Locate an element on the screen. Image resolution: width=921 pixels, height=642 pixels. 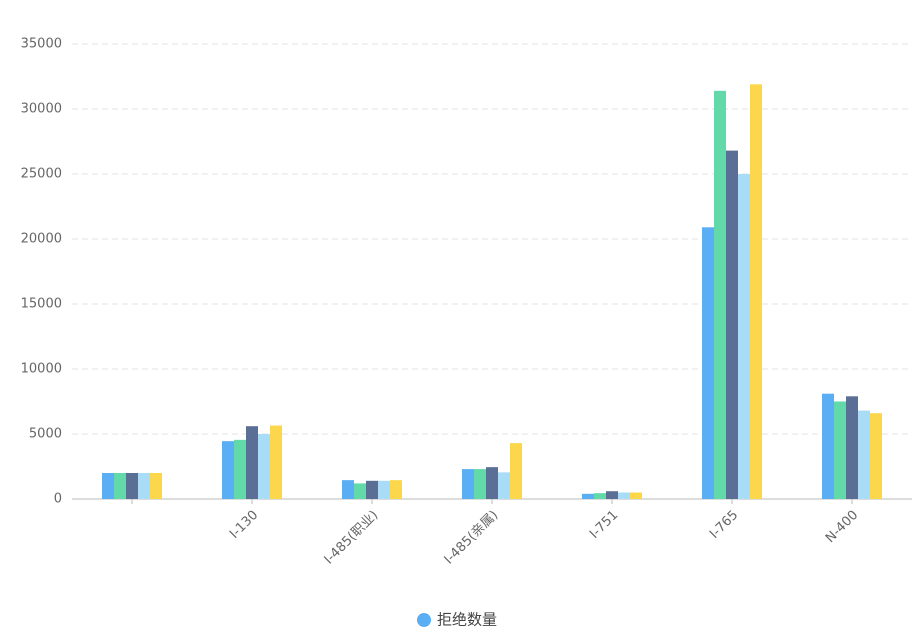
x-tick-label: I-485(亲属) is located at coordinates (472, 538).